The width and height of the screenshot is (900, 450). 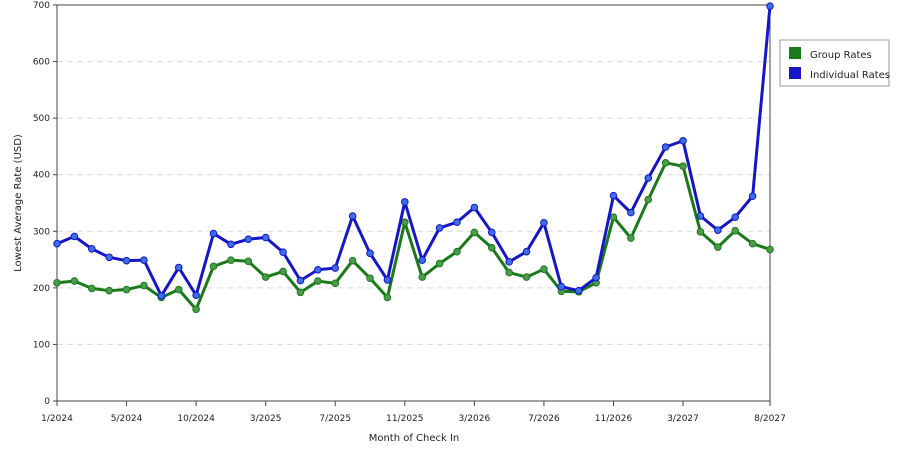 What do you see at coordinates (475, 419) in the screenshot?
I see `x-tick-label: 3/2026` at bounding box center [475, 419].